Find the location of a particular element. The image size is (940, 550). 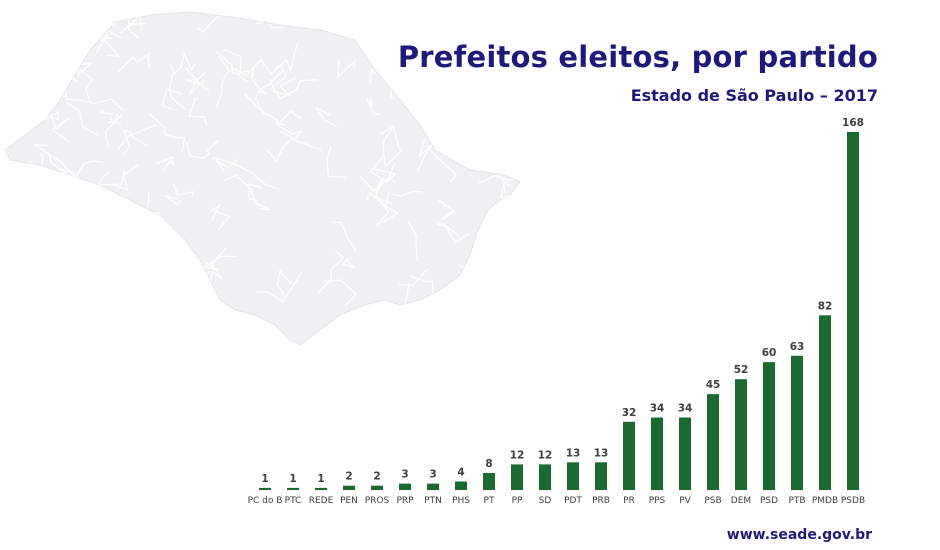

category-label: PP is located at coordinates (517, 501).